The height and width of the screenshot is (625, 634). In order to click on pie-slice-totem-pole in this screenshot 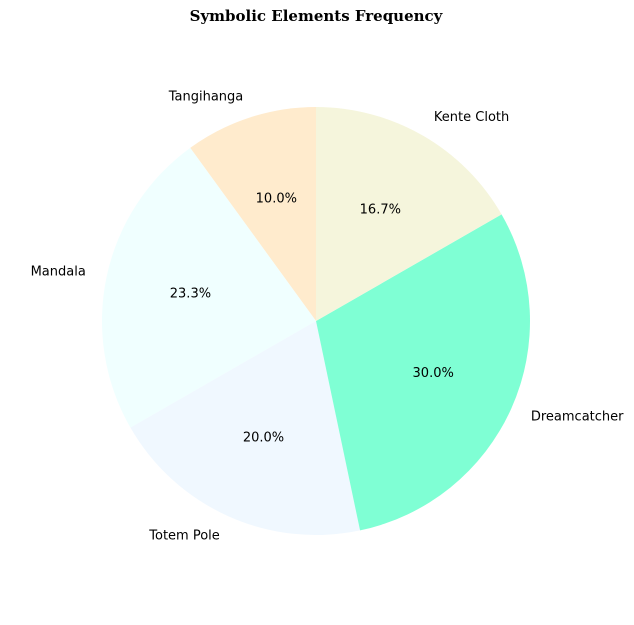, I will do `click(245, 428)`.